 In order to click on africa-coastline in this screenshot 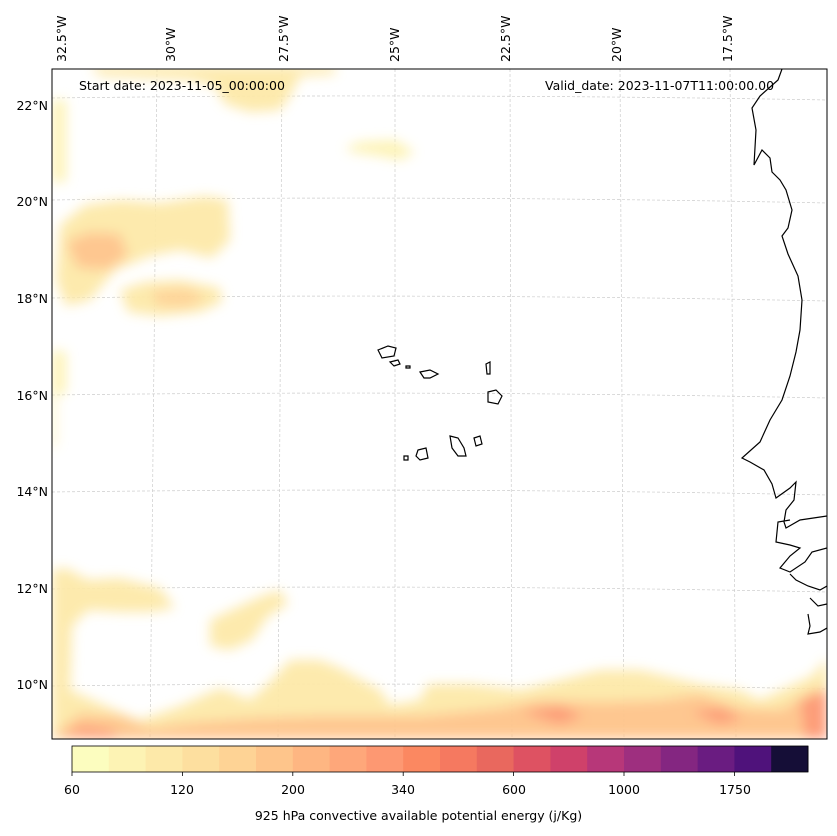, I will do `click(783, 352)`.